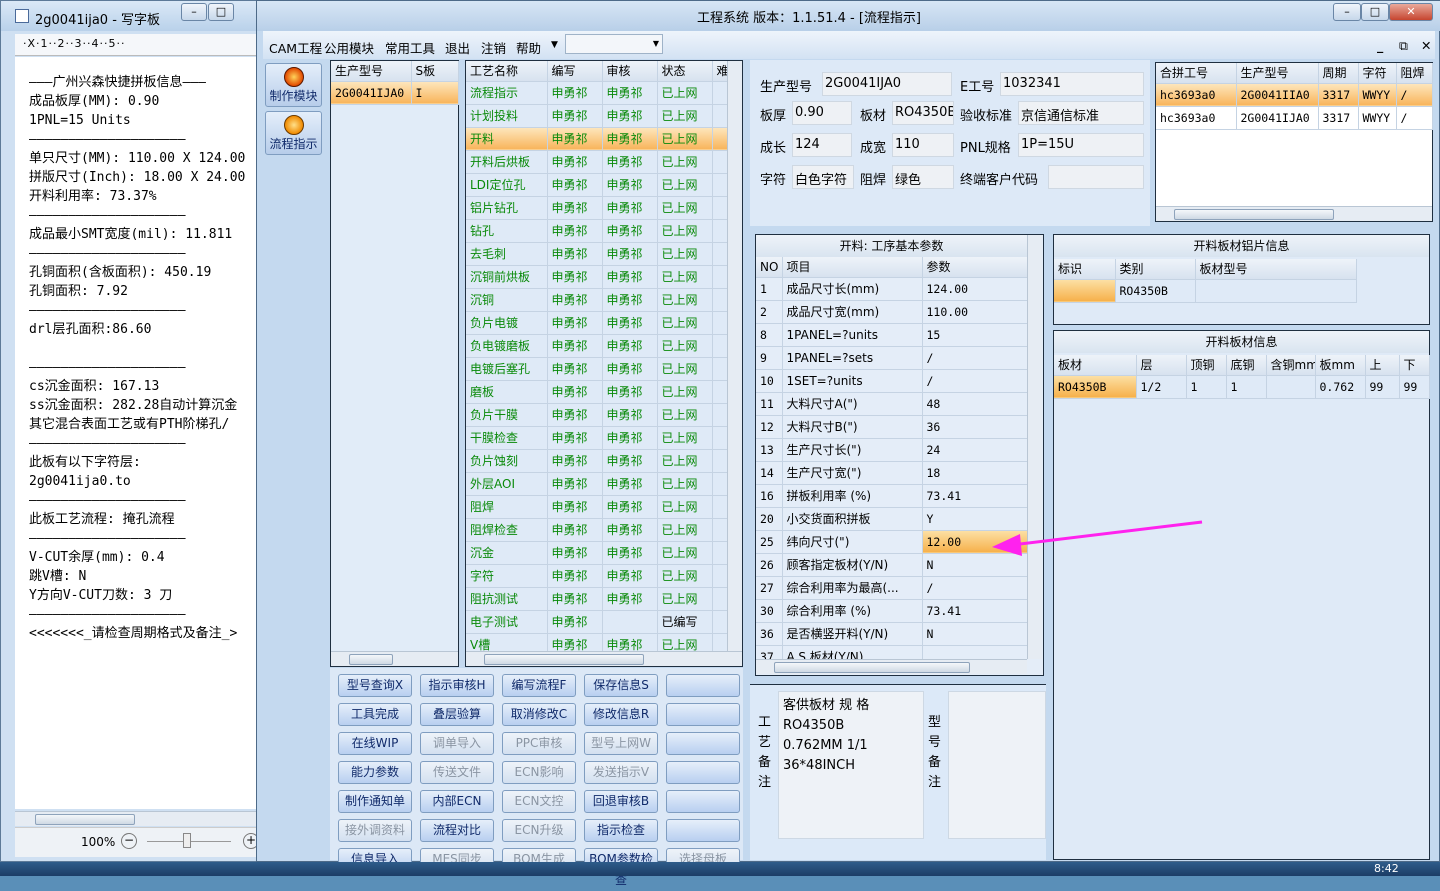 This screenshot has width=1440, height=891. What do you see at coordinates (923, 113) in the screenshot?
I see `field-value: RO4350B` at bounding box center [923, 113].